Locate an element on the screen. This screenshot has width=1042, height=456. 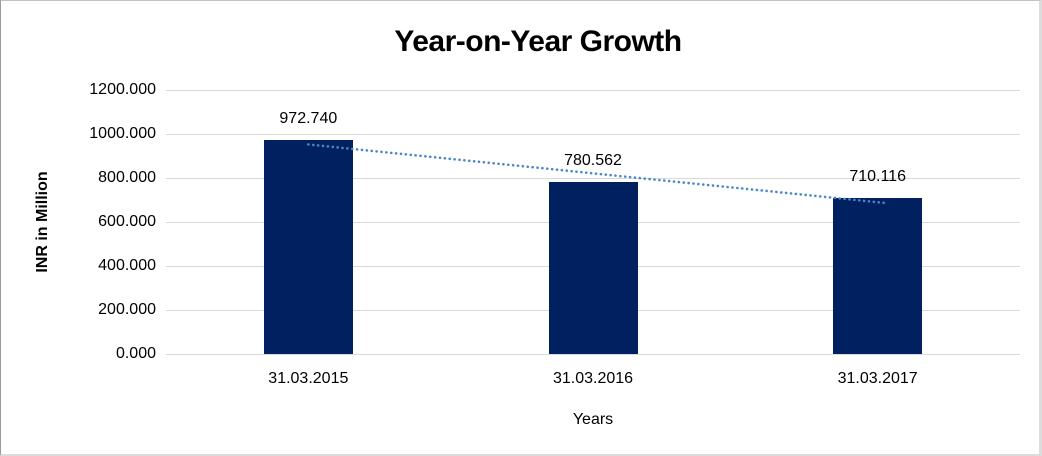
y-tick-label: 200.000 is located at coordinates (127, 309).